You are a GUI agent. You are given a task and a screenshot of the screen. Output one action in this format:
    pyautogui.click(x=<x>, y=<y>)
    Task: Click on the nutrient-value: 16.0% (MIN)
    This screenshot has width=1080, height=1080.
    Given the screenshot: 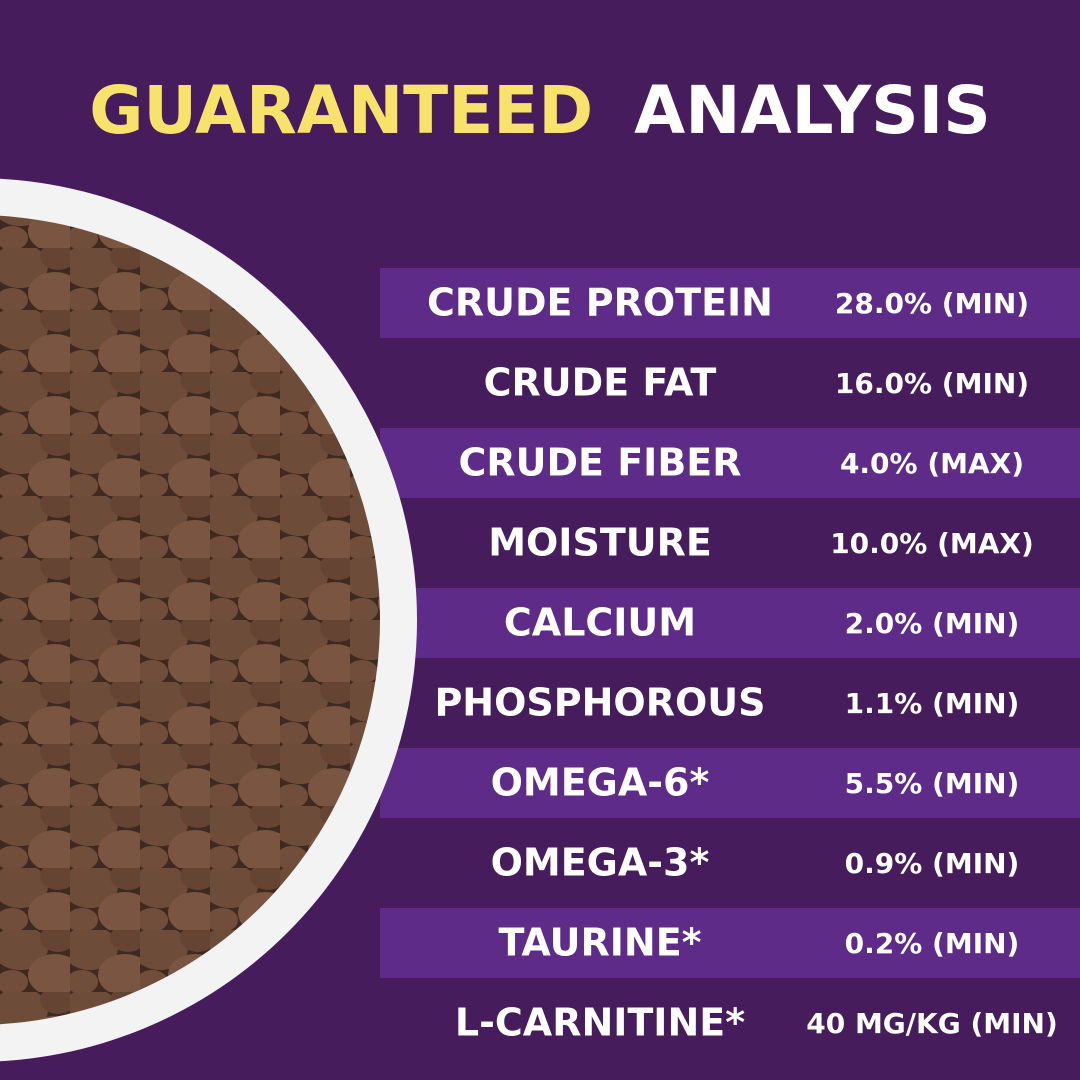 What is the action you would take?
    pyautogui.click(x=932, y=383)
    